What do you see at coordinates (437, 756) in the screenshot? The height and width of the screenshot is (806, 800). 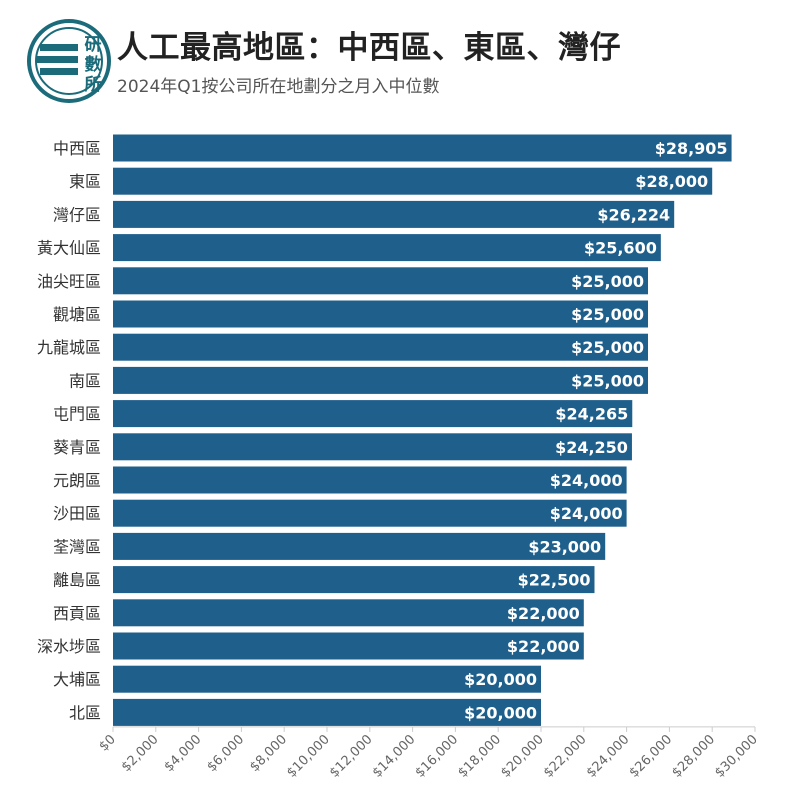 I see `x-tick-label: $16,000` at bounding box center [437, 756].